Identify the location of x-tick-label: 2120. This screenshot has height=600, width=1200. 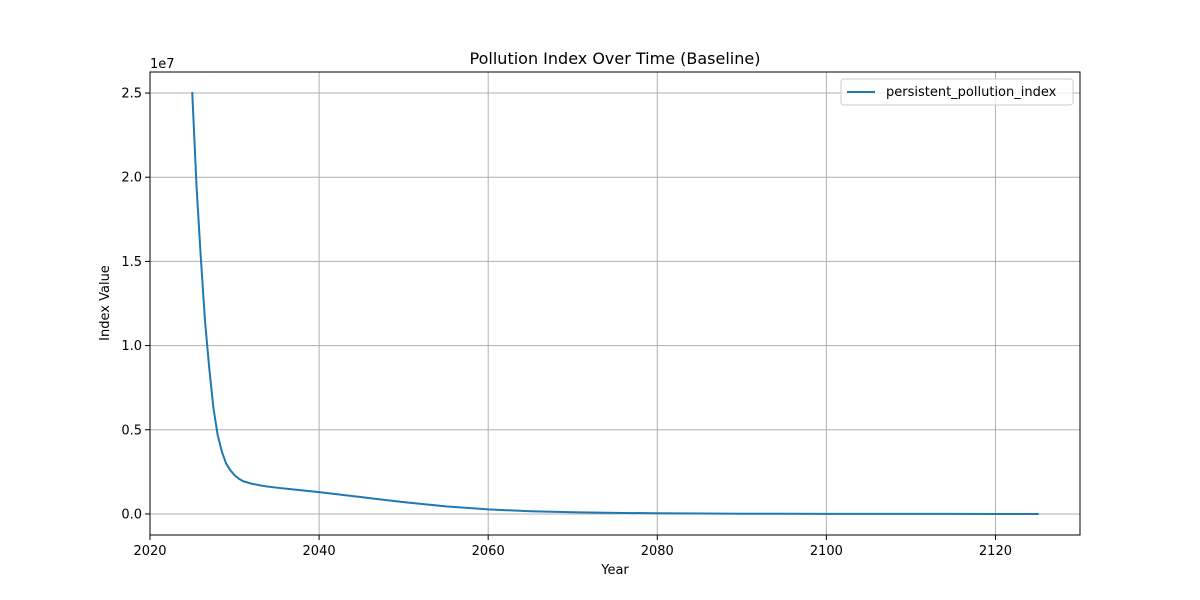
(995, 551).